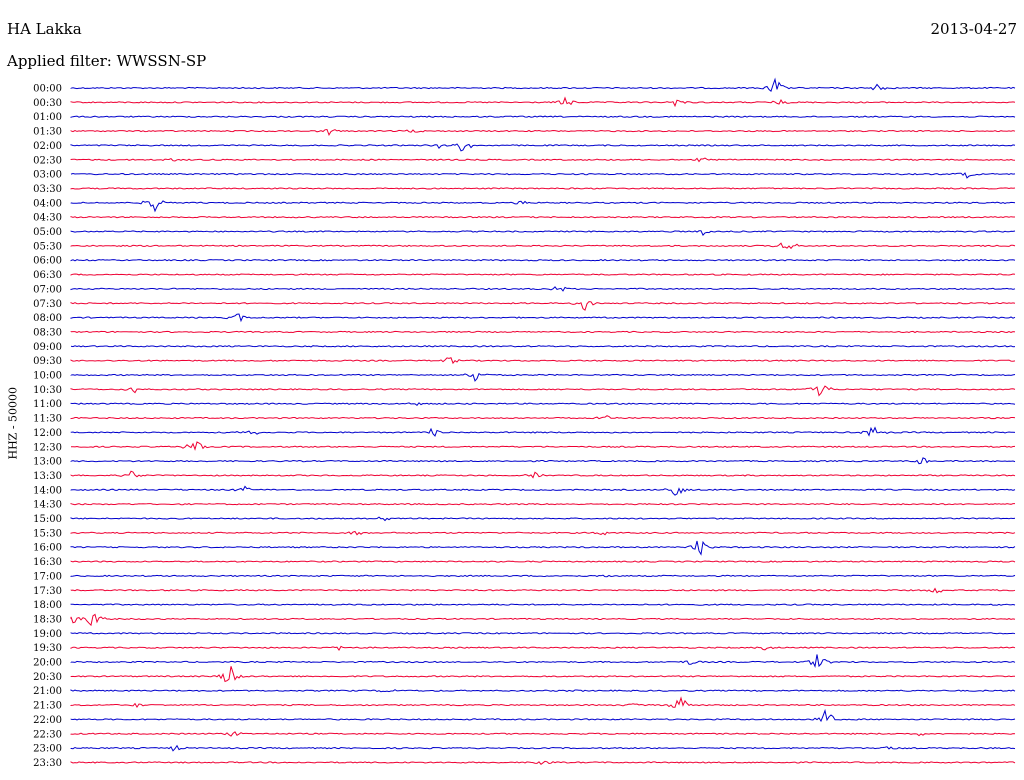 The image size is (1024, 780). What do you see at coordinates (47, 318) in the screenshot?
I see `row-time-label: 08:00` at bounding box center [47, 318].